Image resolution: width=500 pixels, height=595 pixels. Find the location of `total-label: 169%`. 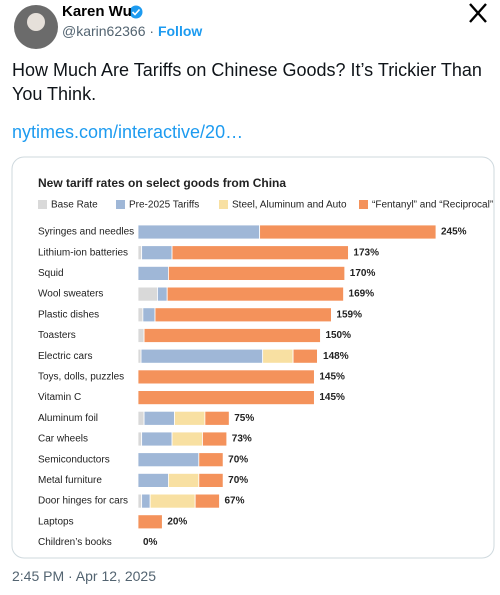

total-label: 169% is located at coordinates (362, 294).